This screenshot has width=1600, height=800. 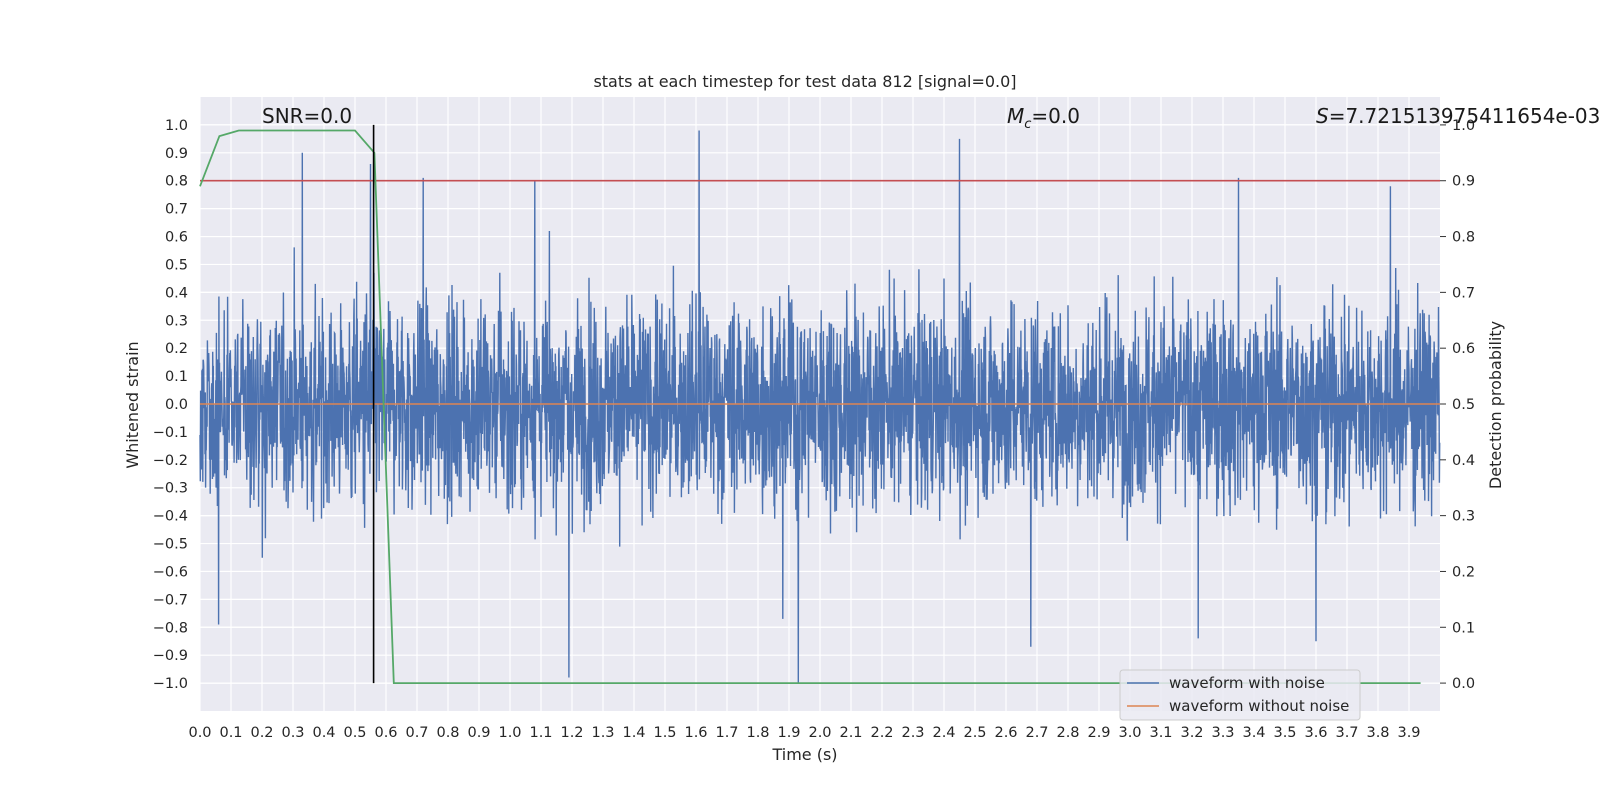 I want to click on legend-box, so click(x=1240, y=695).